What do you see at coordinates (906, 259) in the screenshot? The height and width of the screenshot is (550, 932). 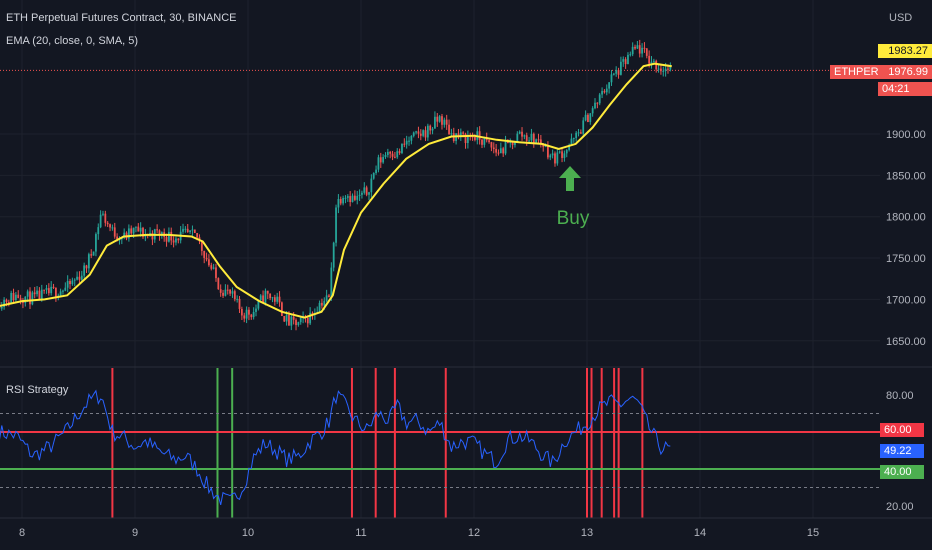 I see `price-tick-label: 1750.00` at bounding box center [906, 259].